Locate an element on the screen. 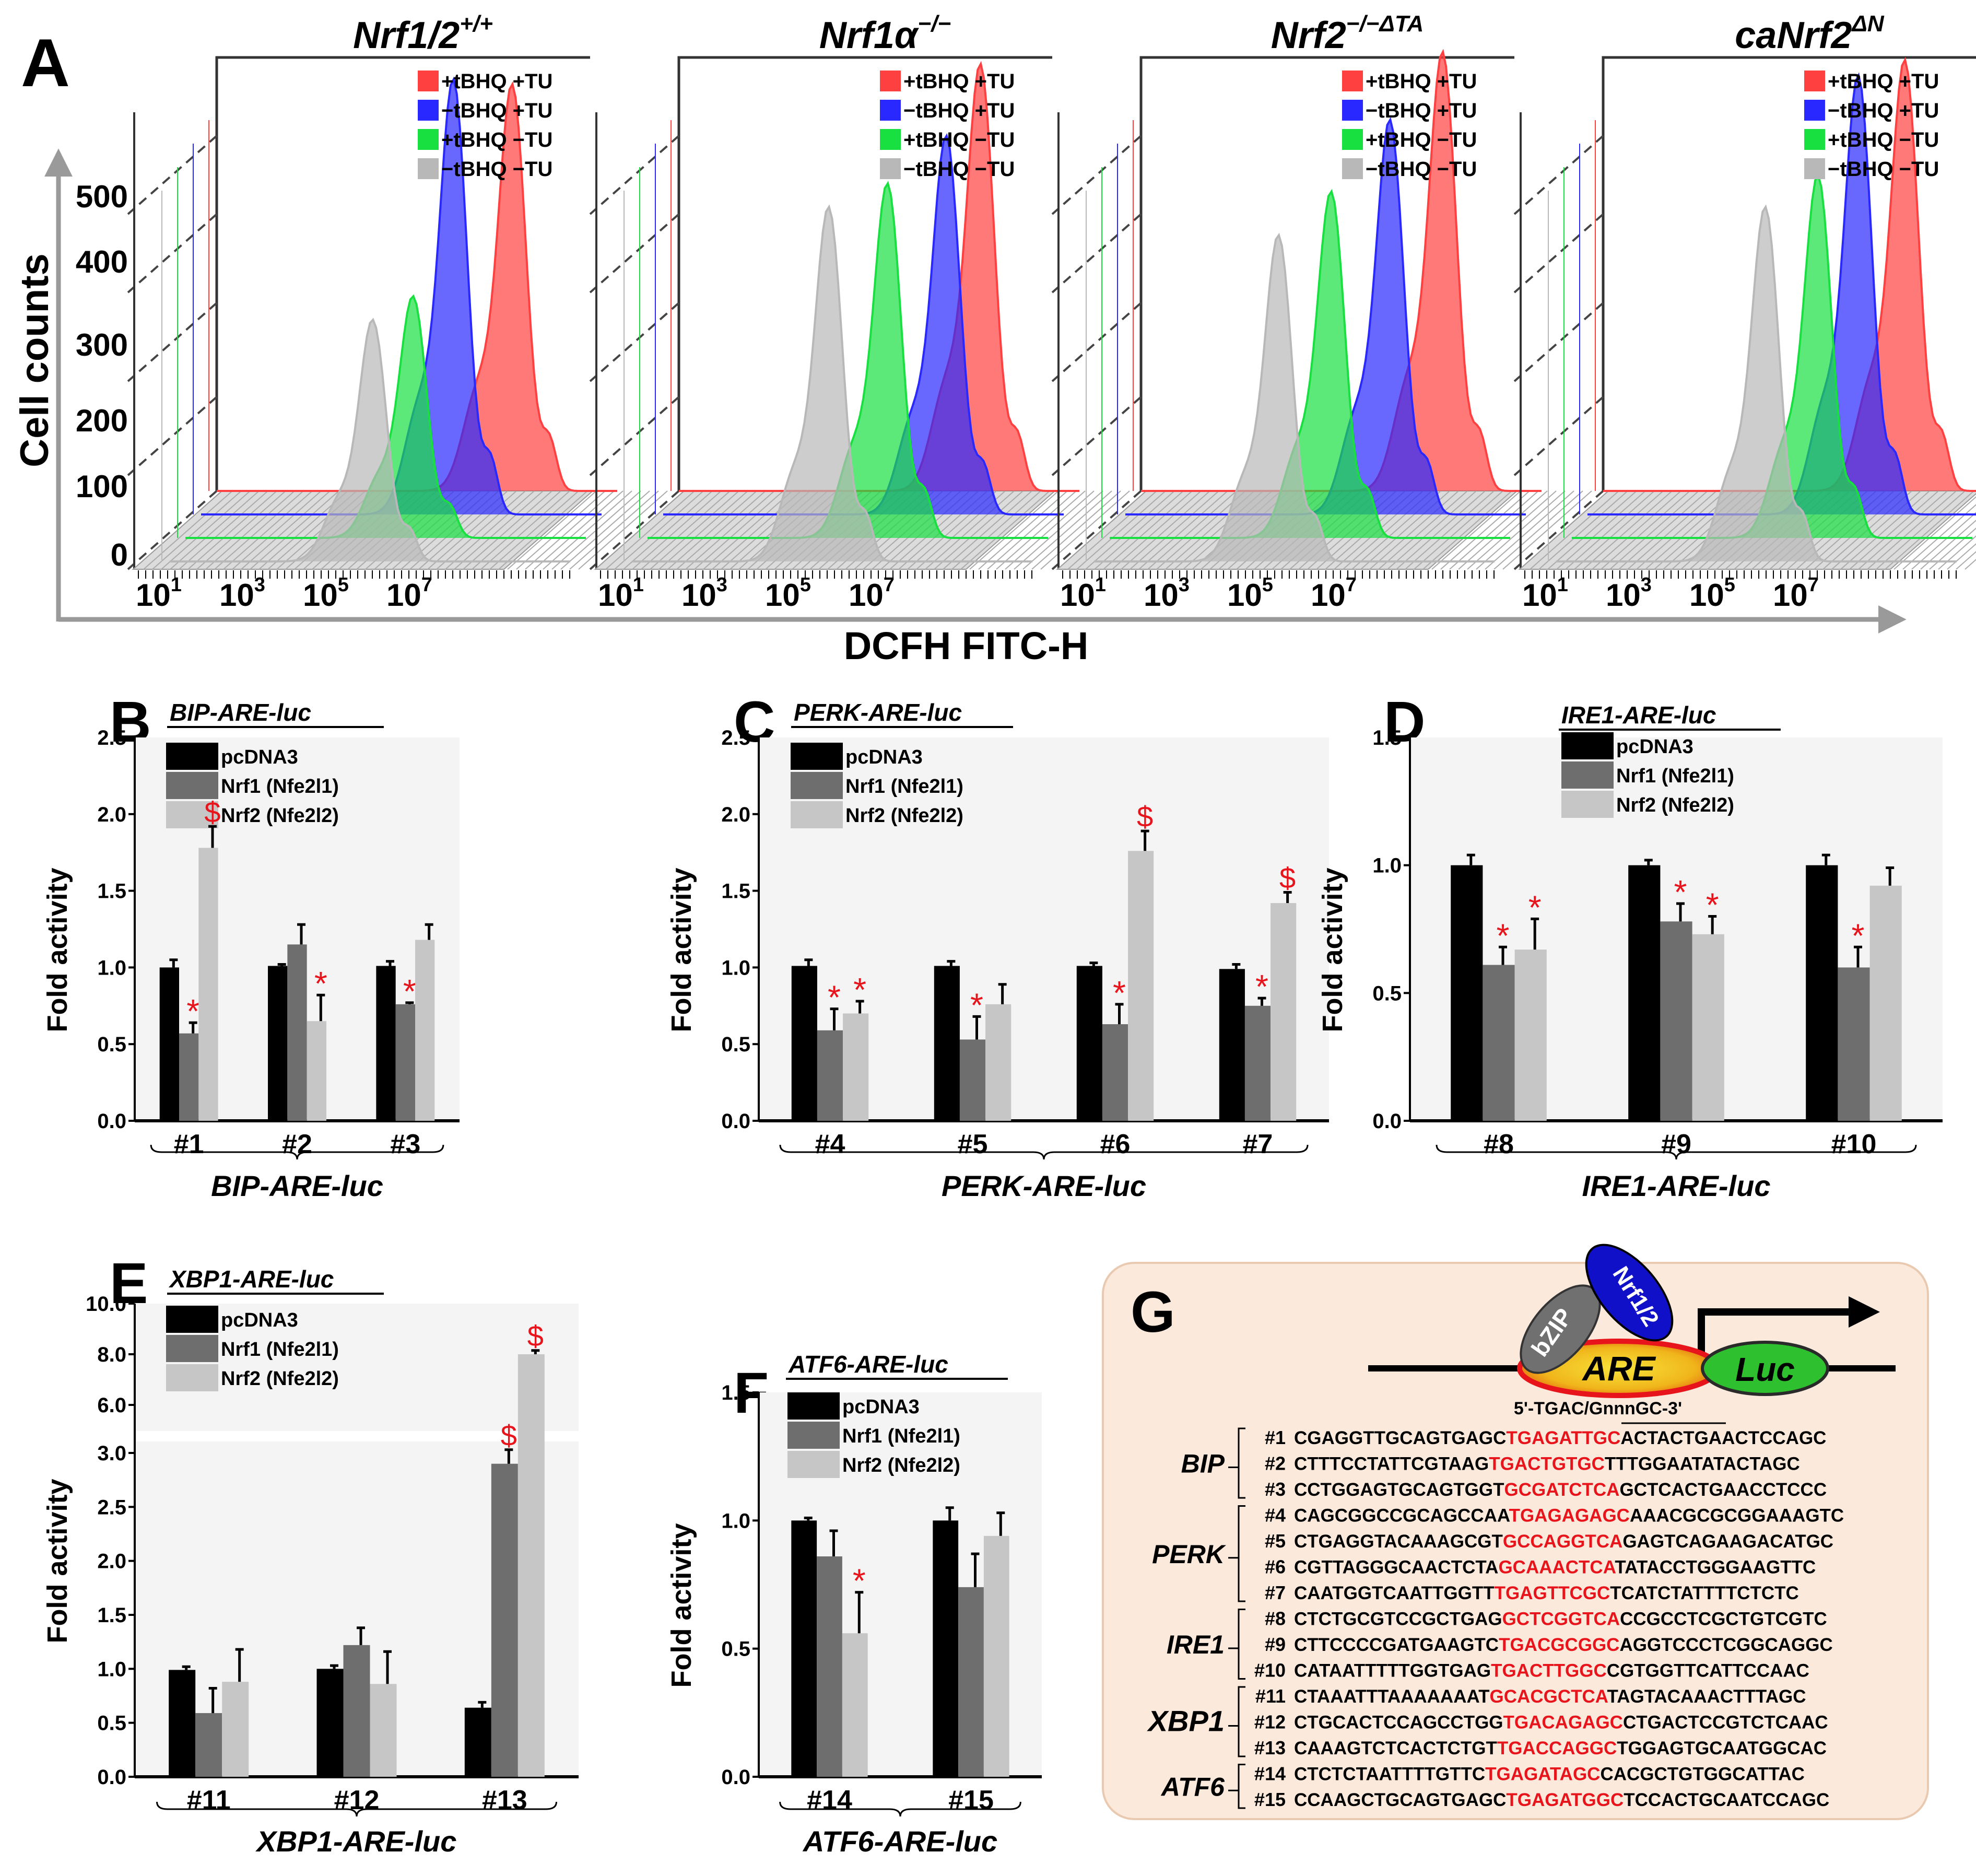 The width and height of the screenshot is (1976, 1876). significance-mark-B-#3-1: * is located at coordinates (409, 991).